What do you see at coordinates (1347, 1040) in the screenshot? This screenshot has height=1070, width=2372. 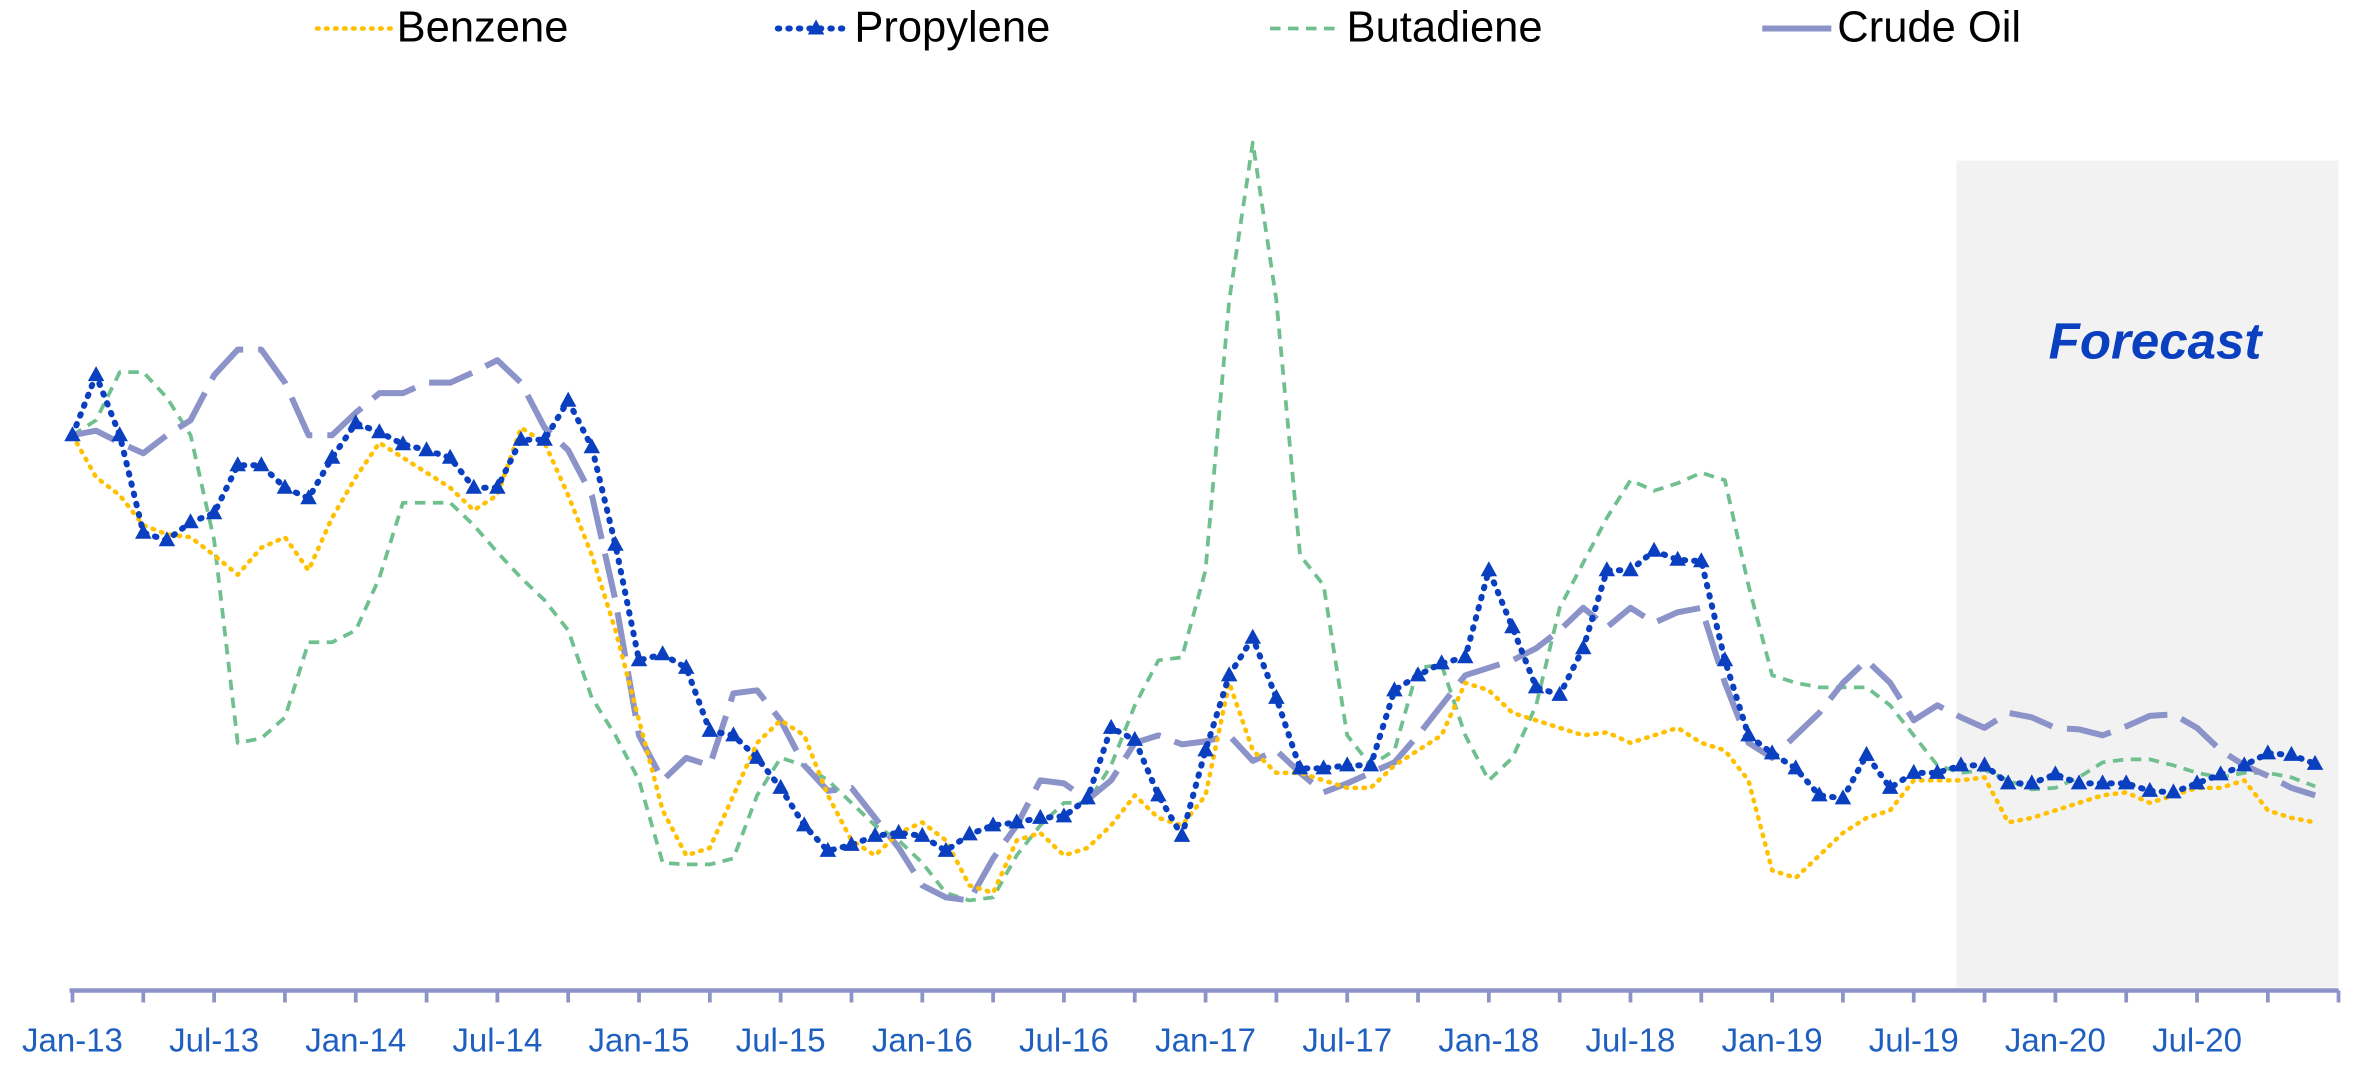 I see `x-tick-label: Jul-17` at bounding box center [1347, 1040].